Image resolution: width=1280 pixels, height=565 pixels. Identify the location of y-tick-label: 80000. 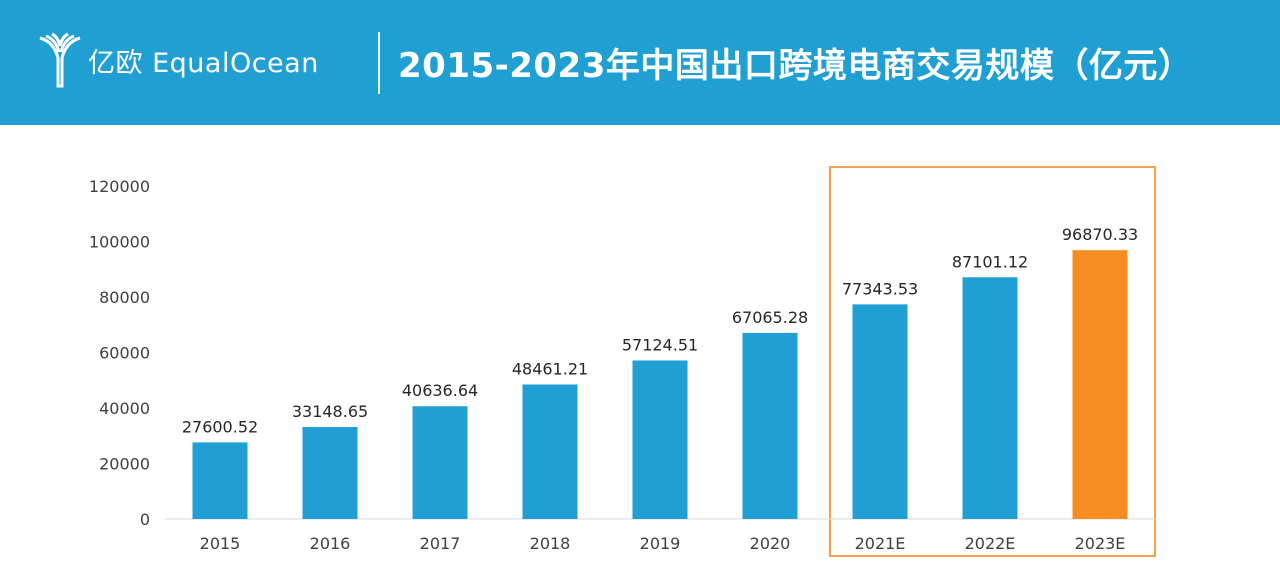
(124, 297).